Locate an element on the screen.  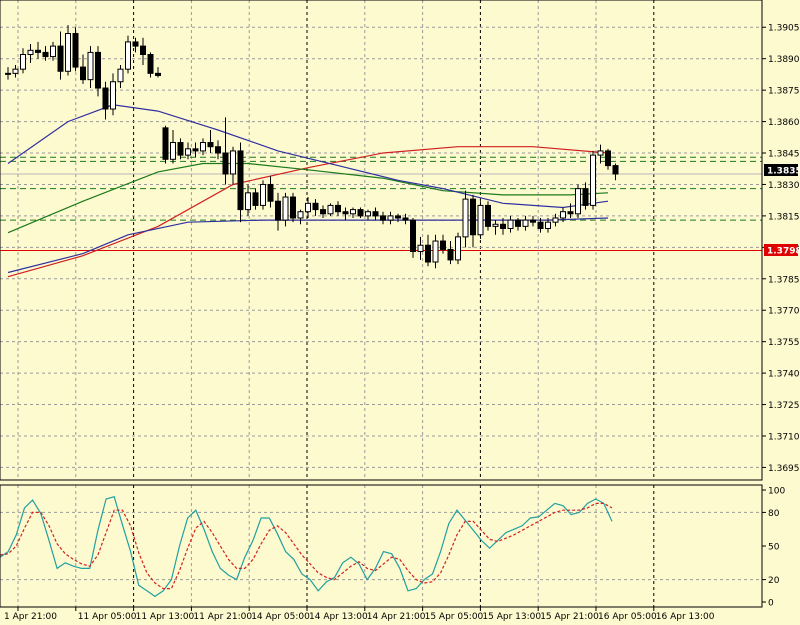
oscillator-tick-label: 0 is located at coordinates (771, 604).